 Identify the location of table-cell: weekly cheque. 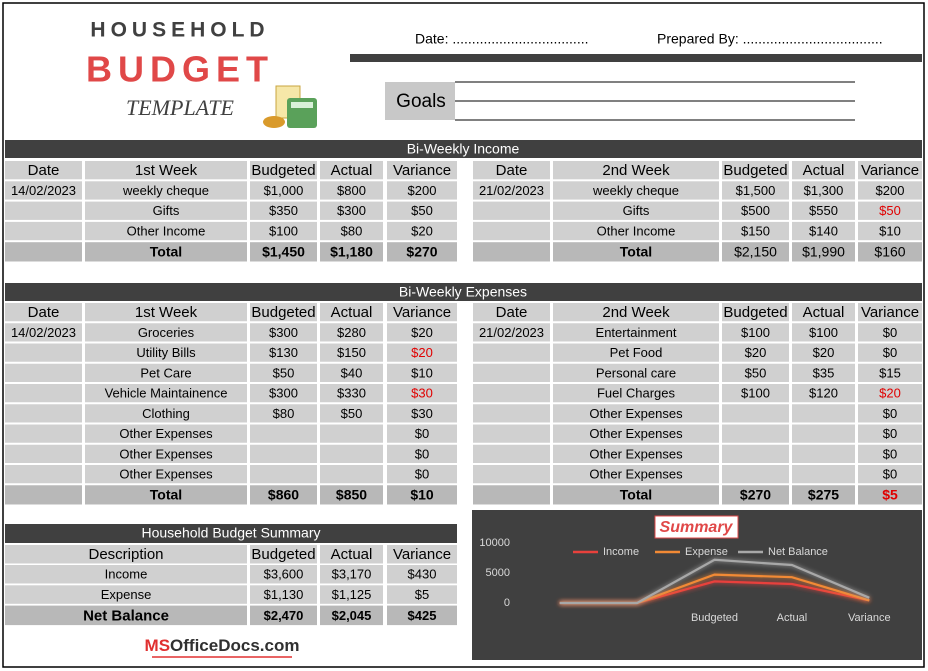
(635, 190).